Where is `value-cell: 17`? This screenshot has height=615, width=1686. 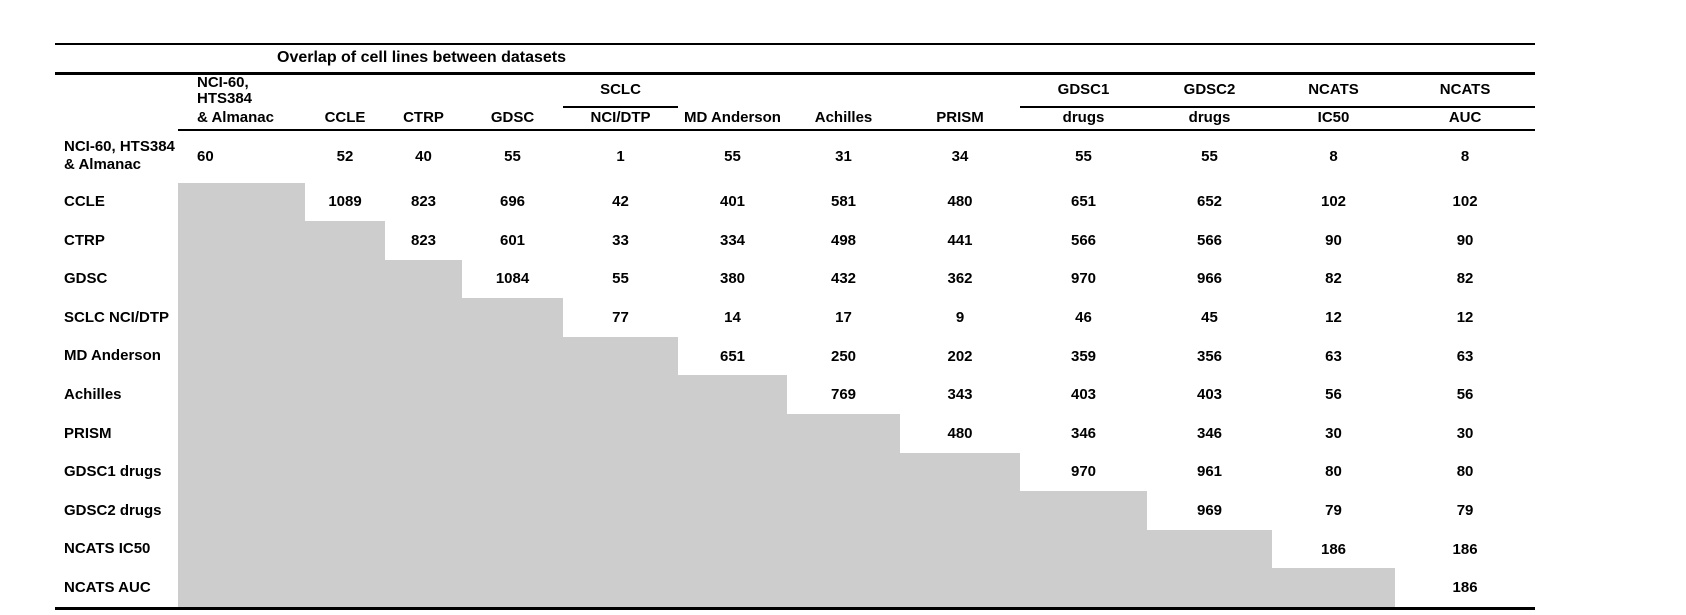 value-cell: 17 is located at coordinates (843, 318).